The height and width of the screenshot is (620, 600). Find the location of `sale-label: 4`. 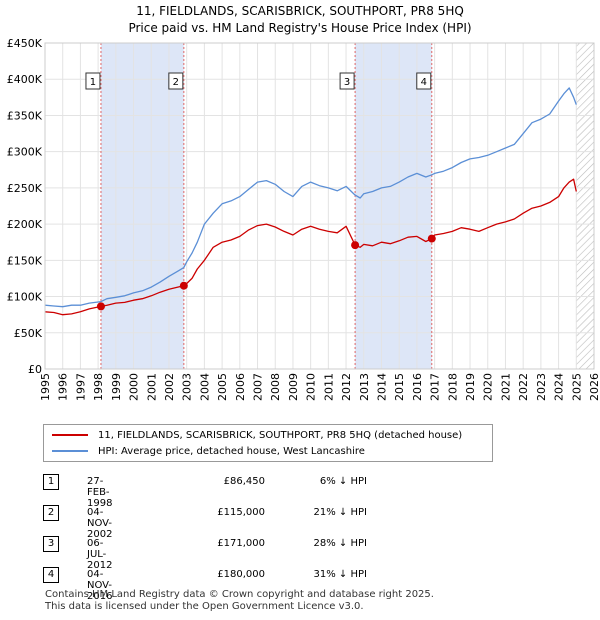

sale-label: 4 is located at coordinates (424, 82).